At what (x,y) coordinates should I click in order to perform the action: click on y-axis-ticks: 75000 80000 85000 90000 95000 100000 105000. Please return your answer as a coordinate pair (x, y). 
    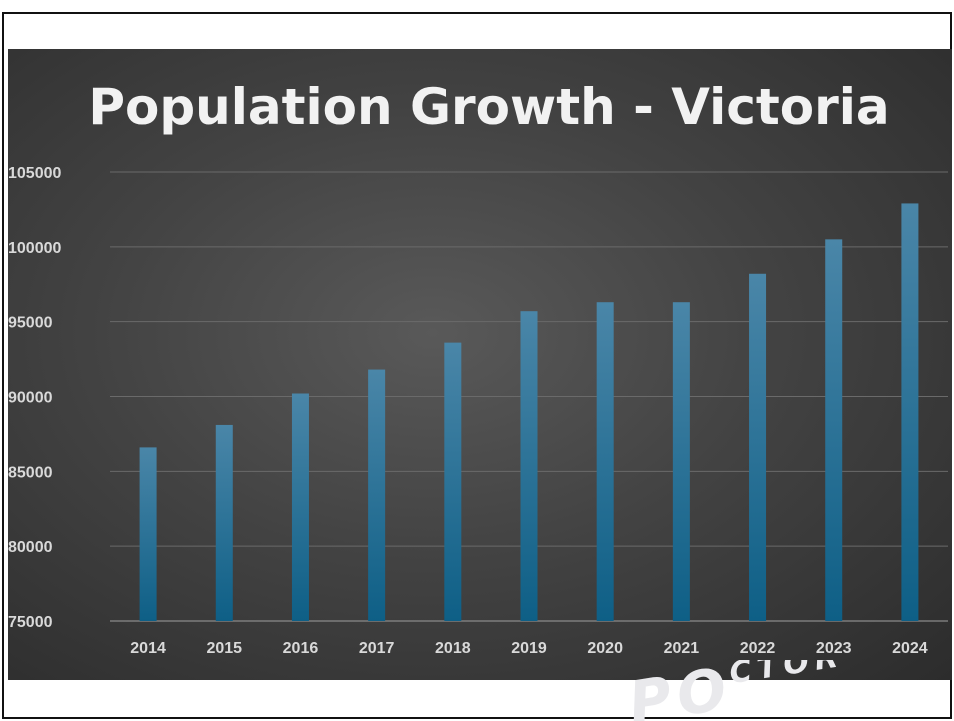
    Looking at the image, I should click on (34, 398).